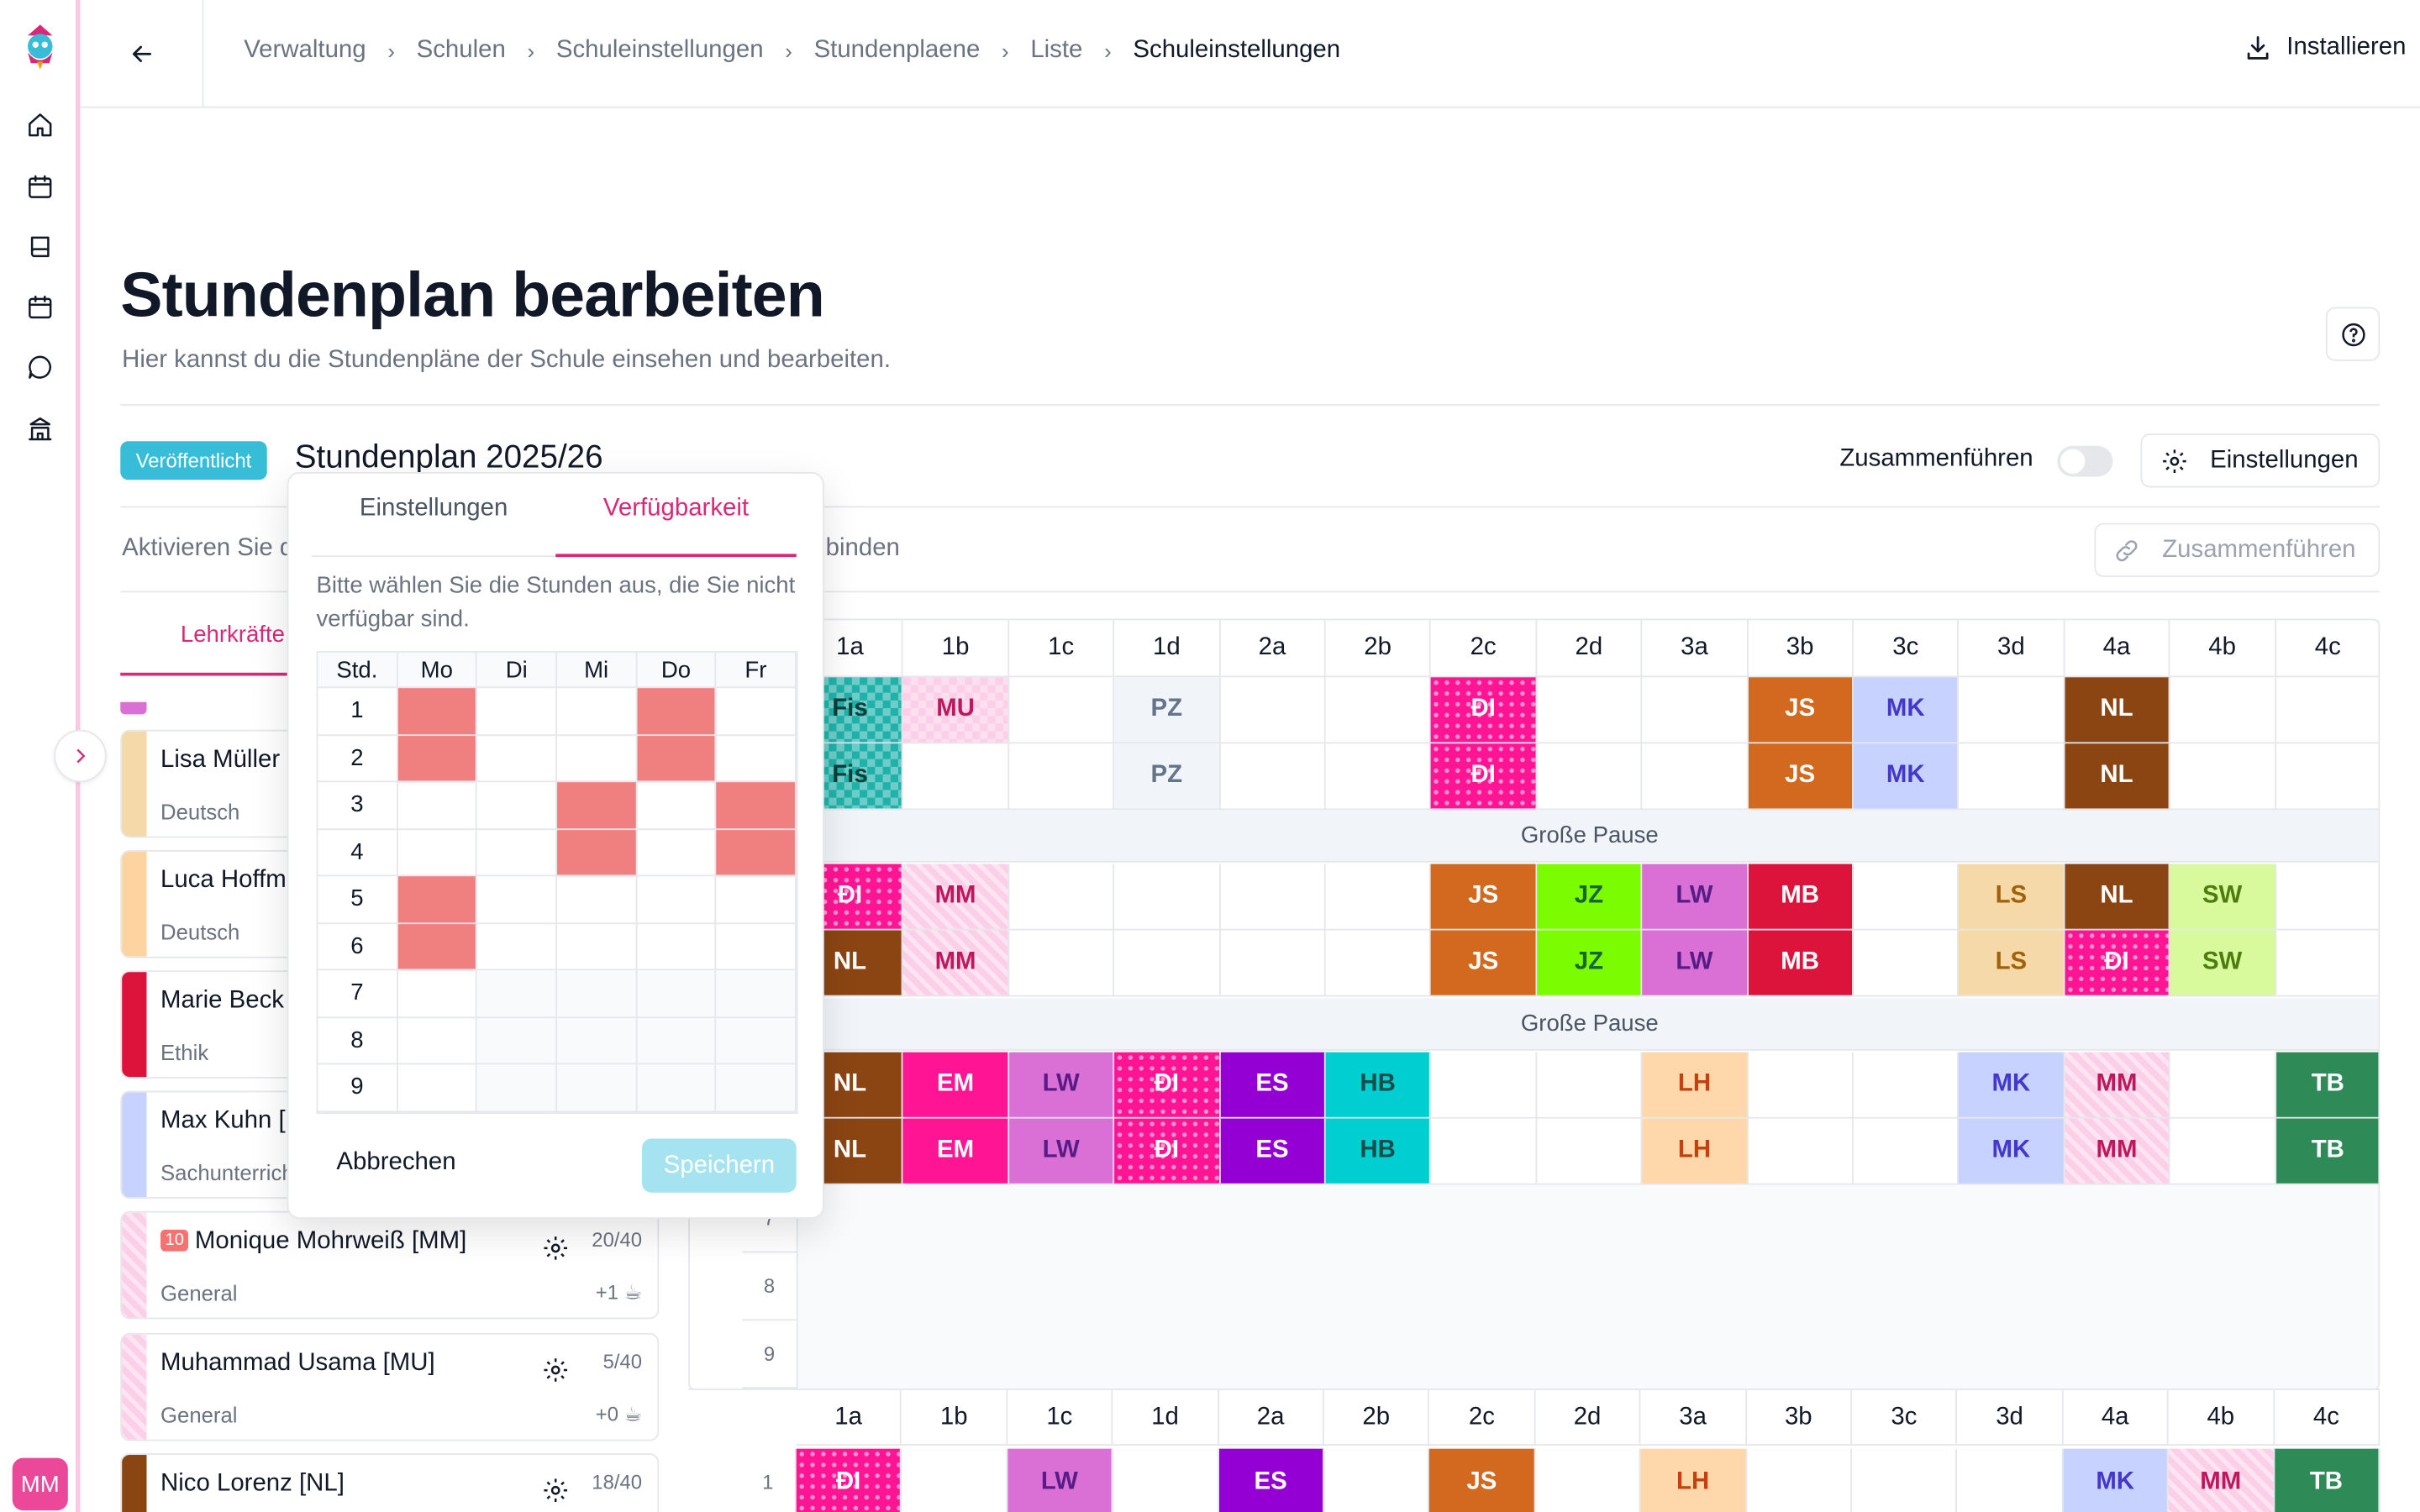 The height and width of the screenshot is (1512, 2420). I want to click on lesson-cell: NL, so click(2117, 777).